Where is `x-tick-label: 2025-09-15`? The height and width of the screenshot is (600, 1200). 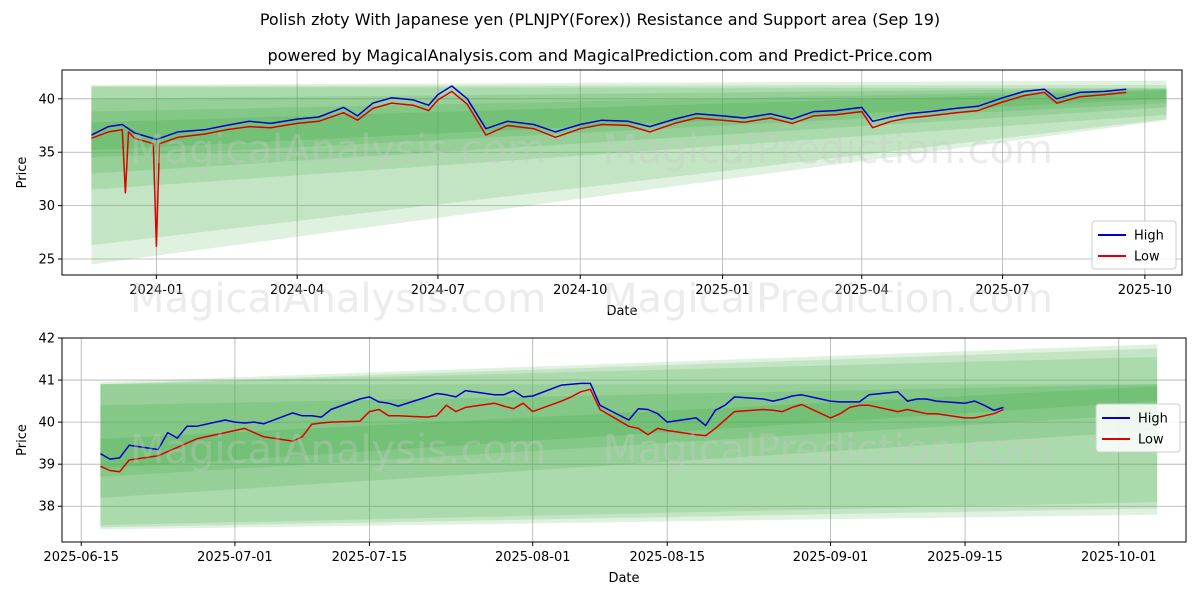 x-tick-label: 2025-09-15 is located at coordinates (965, 557).